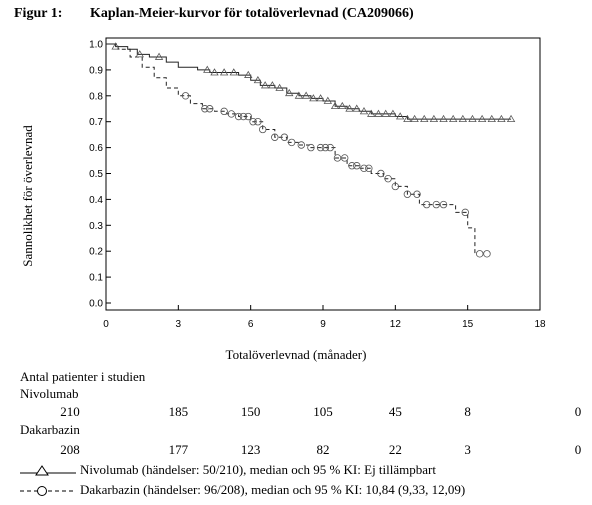 The height and width of the screenshot is (505, 592). I want to click on risk-table-heading: Antal patienter i studien, so click(83, 376).